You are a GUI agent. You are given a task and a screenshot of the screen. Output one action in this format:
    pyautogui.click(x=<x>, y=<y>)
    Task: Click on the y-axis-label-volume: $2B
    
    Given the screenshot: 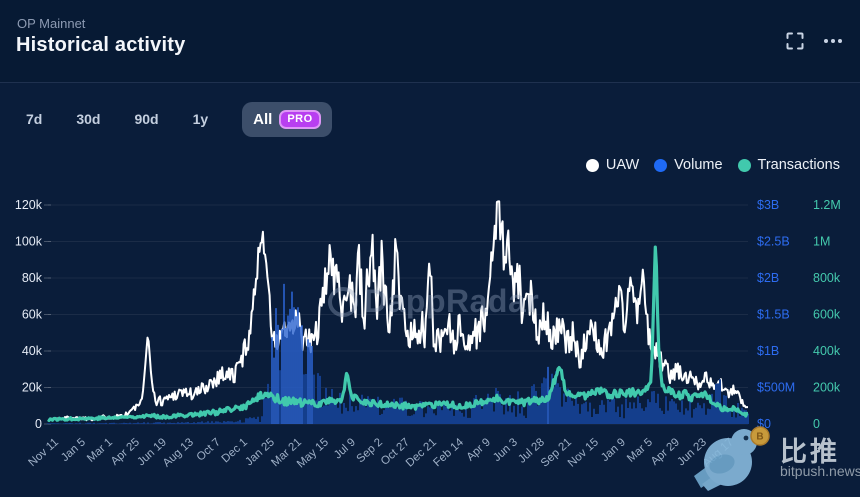 What is the action you would take?
    pyautogui.click(x=768, y=278)
    